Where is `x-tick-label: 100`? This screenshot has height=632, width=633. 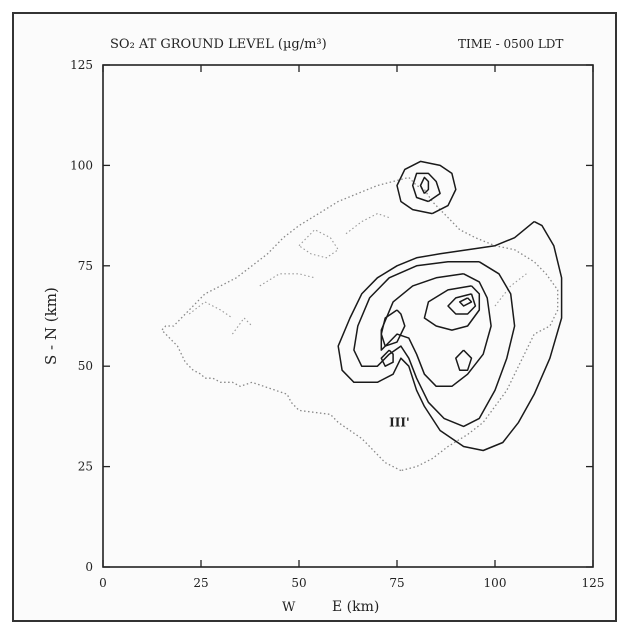
x-tick-label: 100 is located at coordinates (495, 583).